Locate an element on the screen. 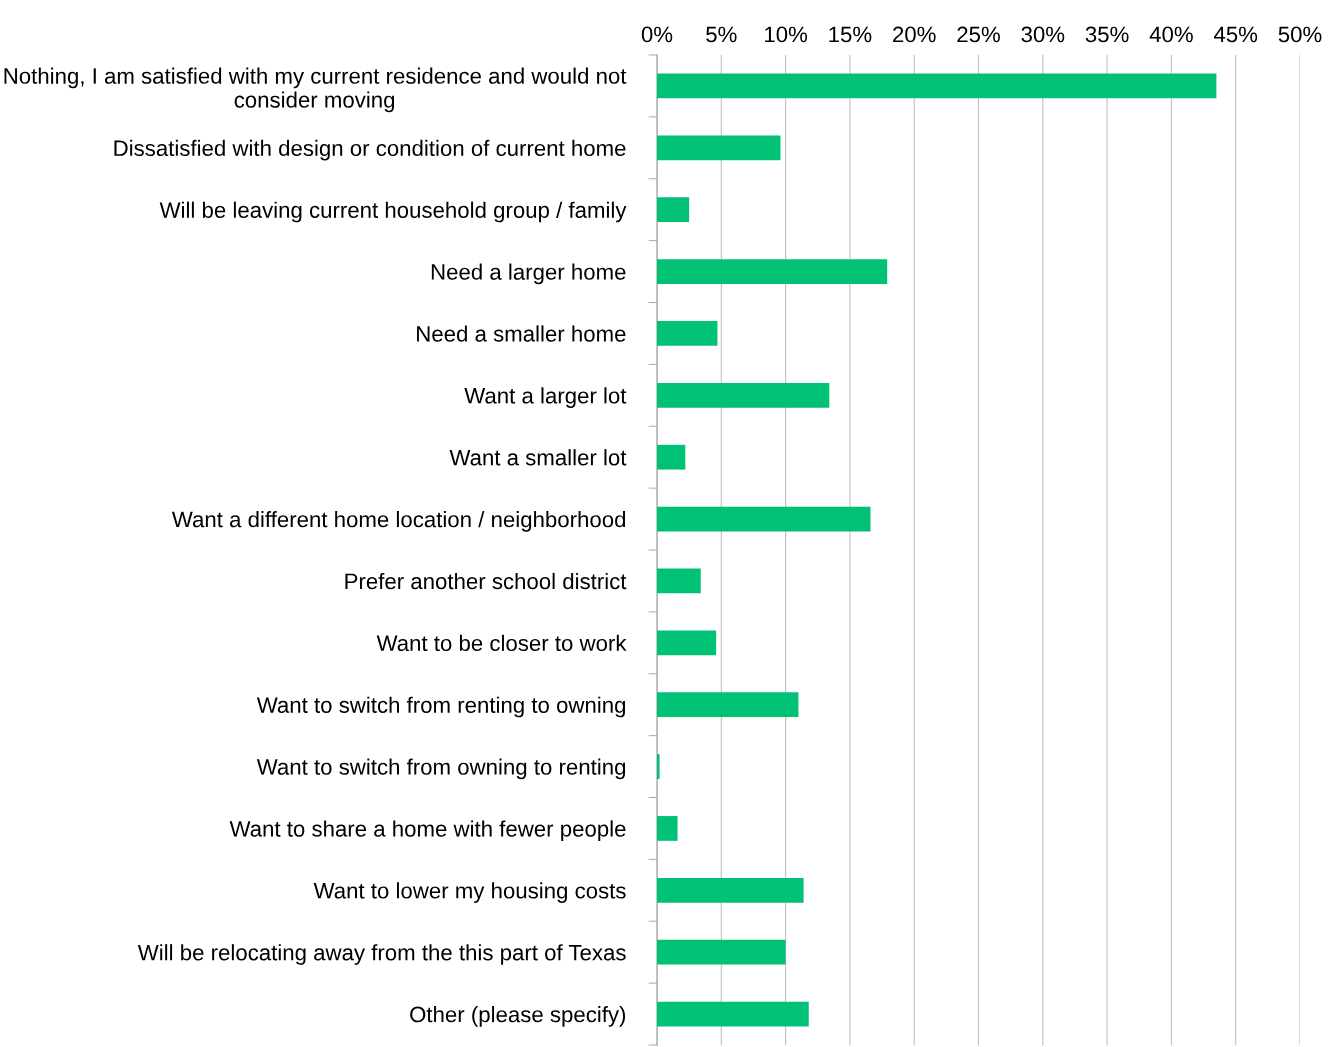 This screenshot has height=1047, width=1336. y-tick-label: Other (please specify) is located at coordinates (518, 1016).